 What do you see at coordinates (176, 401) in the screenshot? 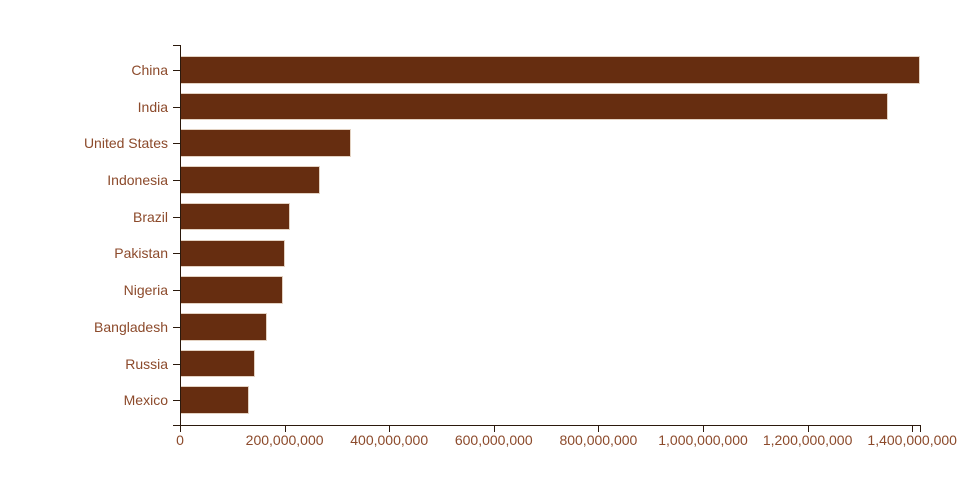
I see `y-tick-mexico` at bounding box center [176, 401].